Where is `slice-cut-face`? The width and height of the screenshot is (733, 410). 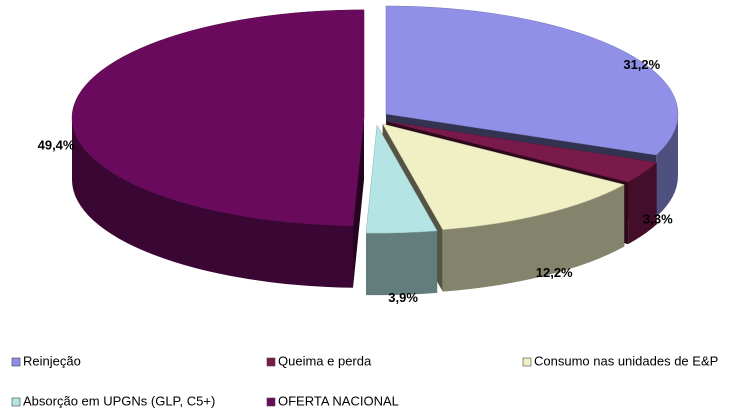 slice-cut-face is located at coordinates (358, 202).